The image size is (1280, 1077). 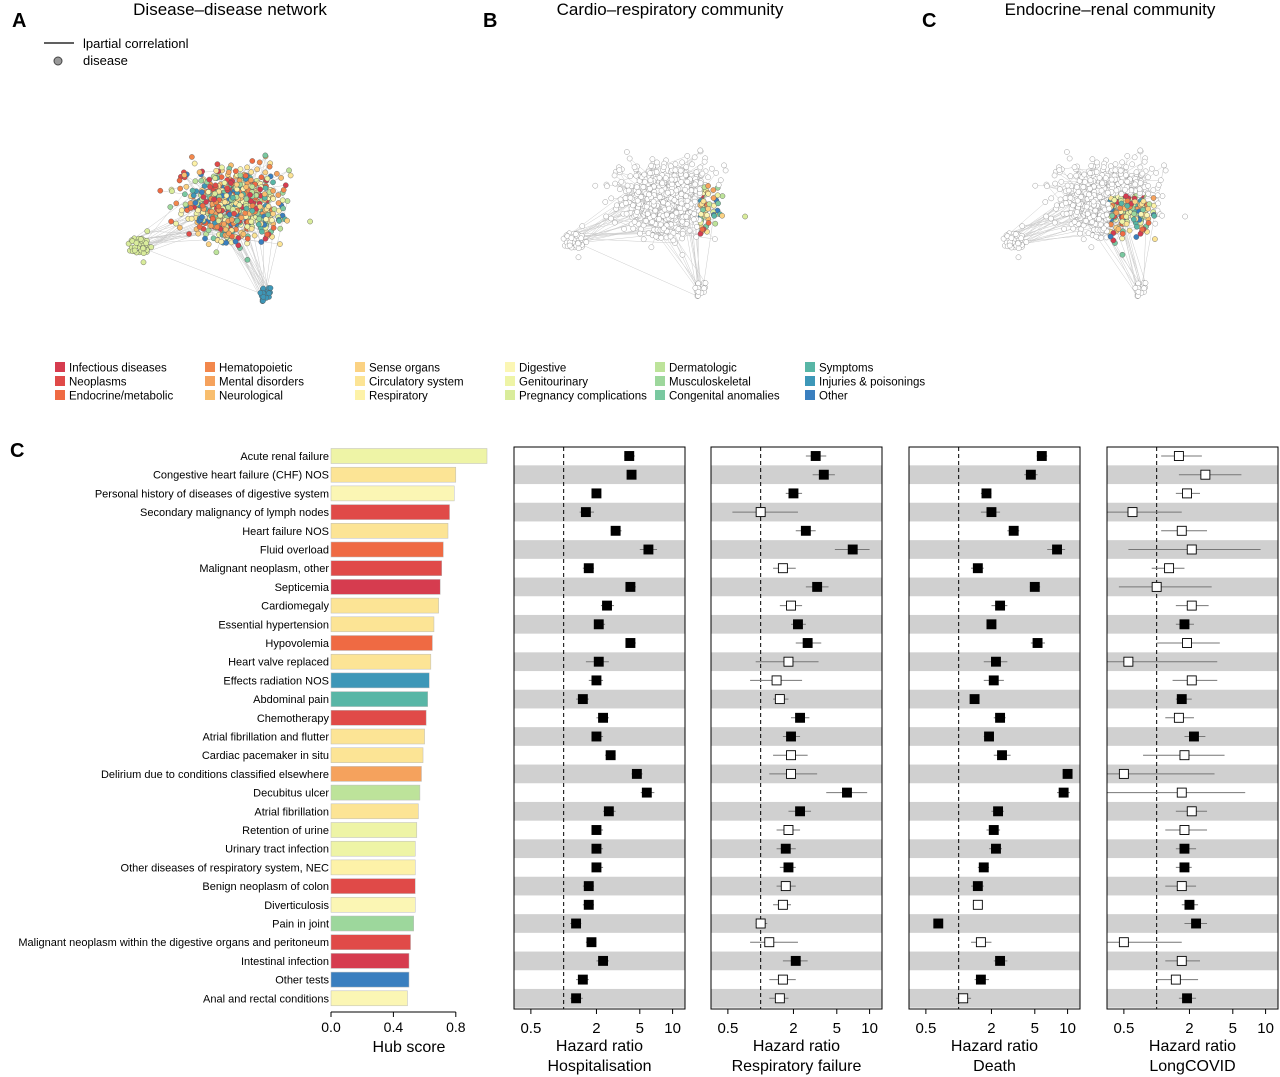 I want to click on forest-tick-label: 0.5, so click(x=1123, y=1028).